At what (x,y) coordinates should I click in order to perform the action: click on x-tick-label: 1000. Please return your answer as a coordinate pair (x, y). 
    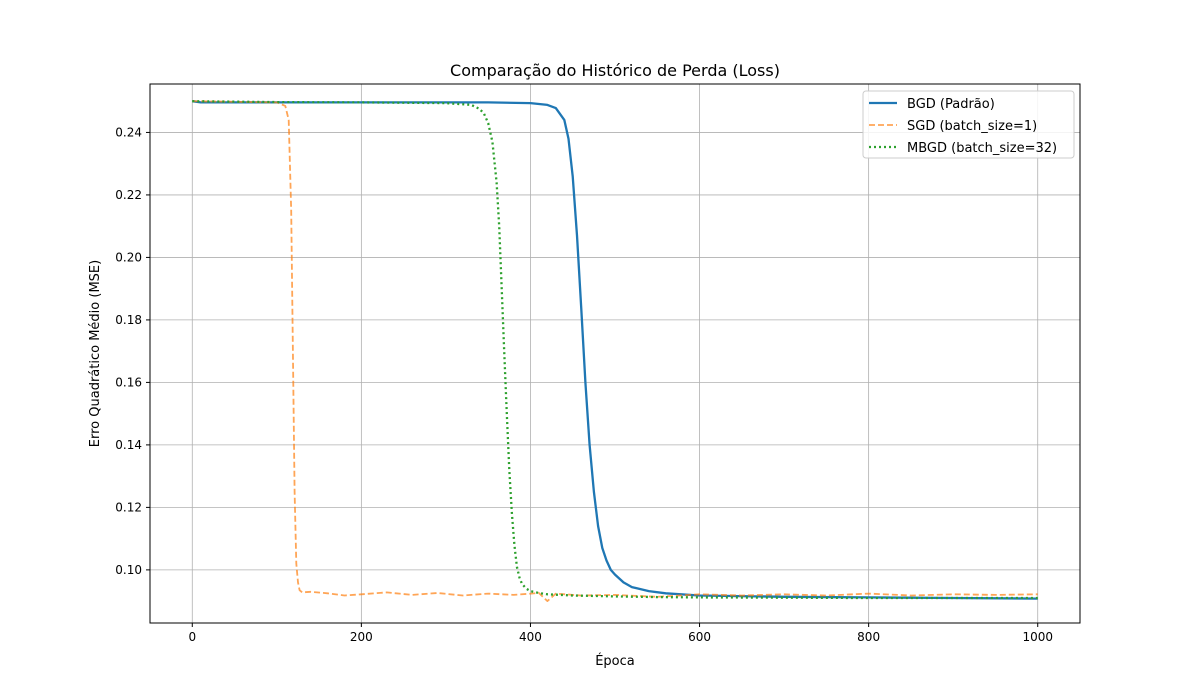
    Looking at the image, I should click on (1037, 637).